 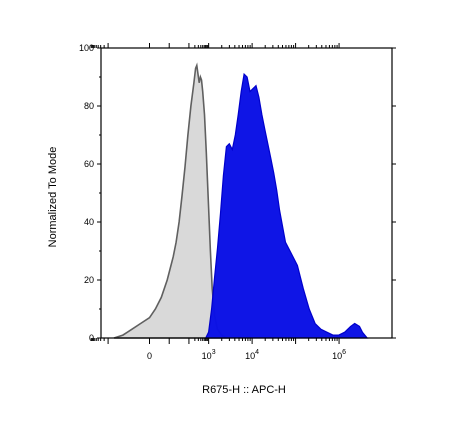 What do you see at coordinates (89, 280) in the screenshot?
I see `y-tick-label: 20` at bounding box center [89, 280].